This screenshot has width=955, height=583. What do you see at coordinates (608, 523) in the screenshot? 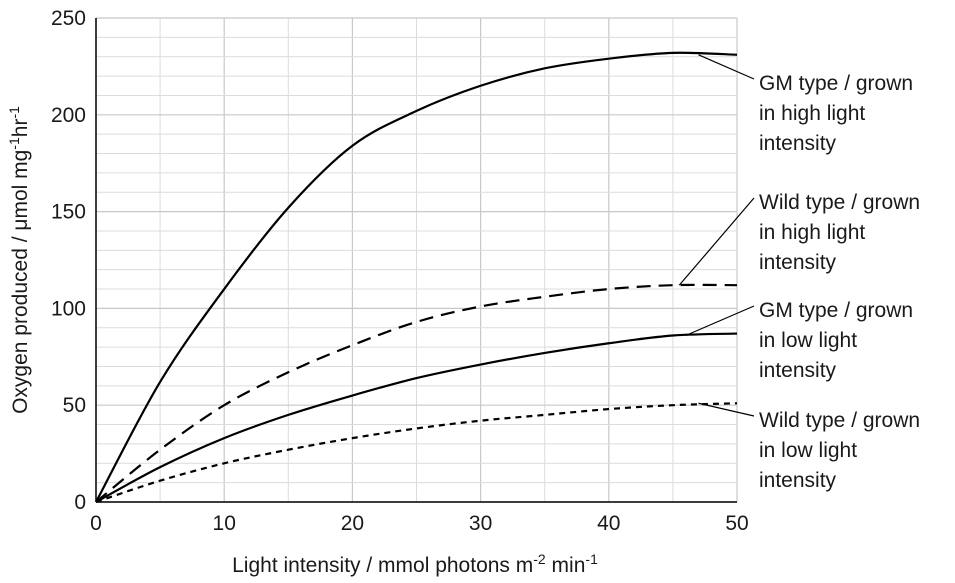
I see `x-tick-label: 40` at bounding box center [608, 523].